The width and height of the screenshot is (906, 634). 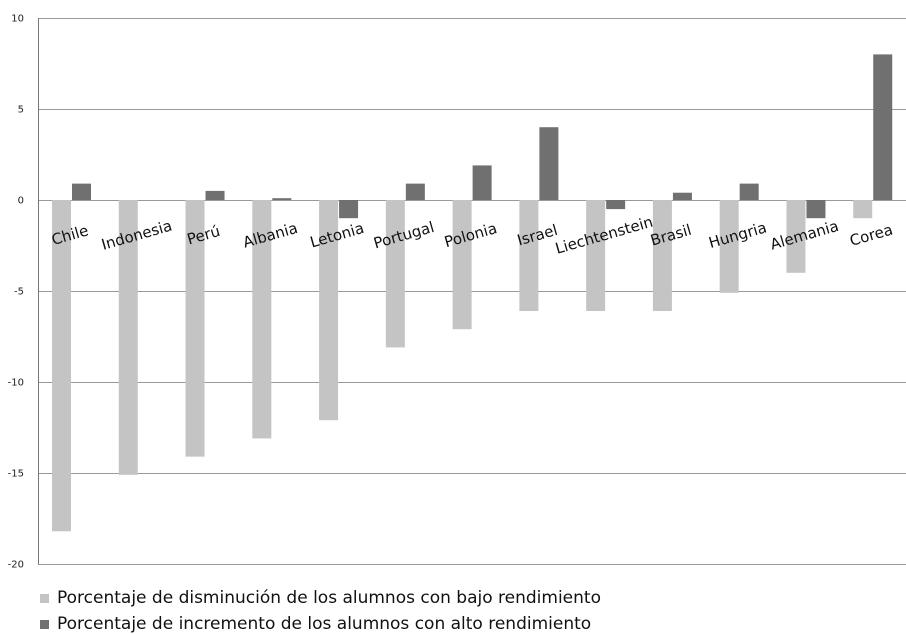 I want to click on category-label: Corea, so click(x=871, y=234).